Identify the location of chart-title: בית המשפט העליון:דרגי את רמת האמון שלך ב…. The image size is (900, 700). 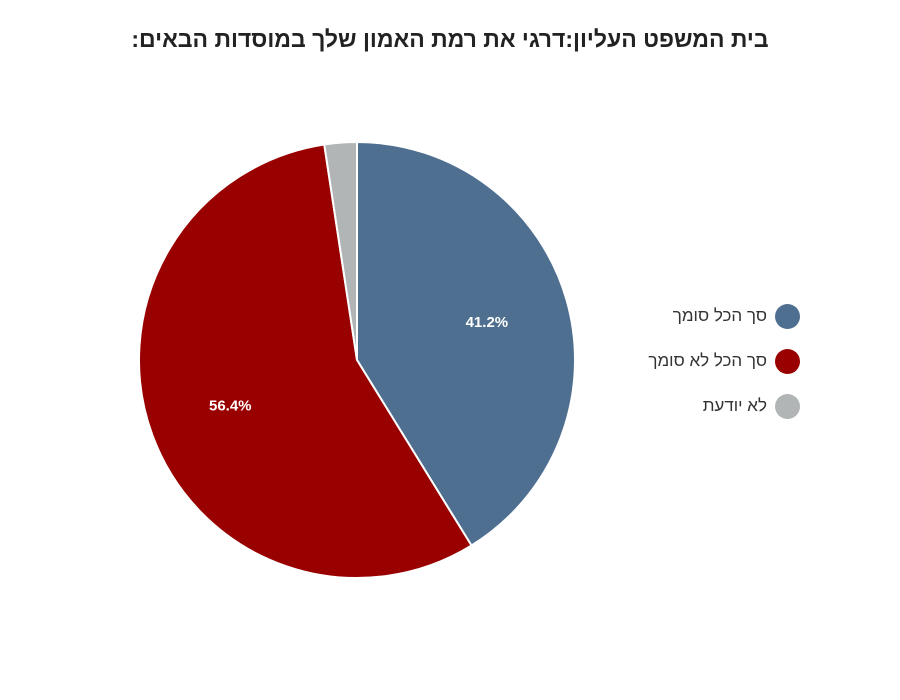
(450, 39).